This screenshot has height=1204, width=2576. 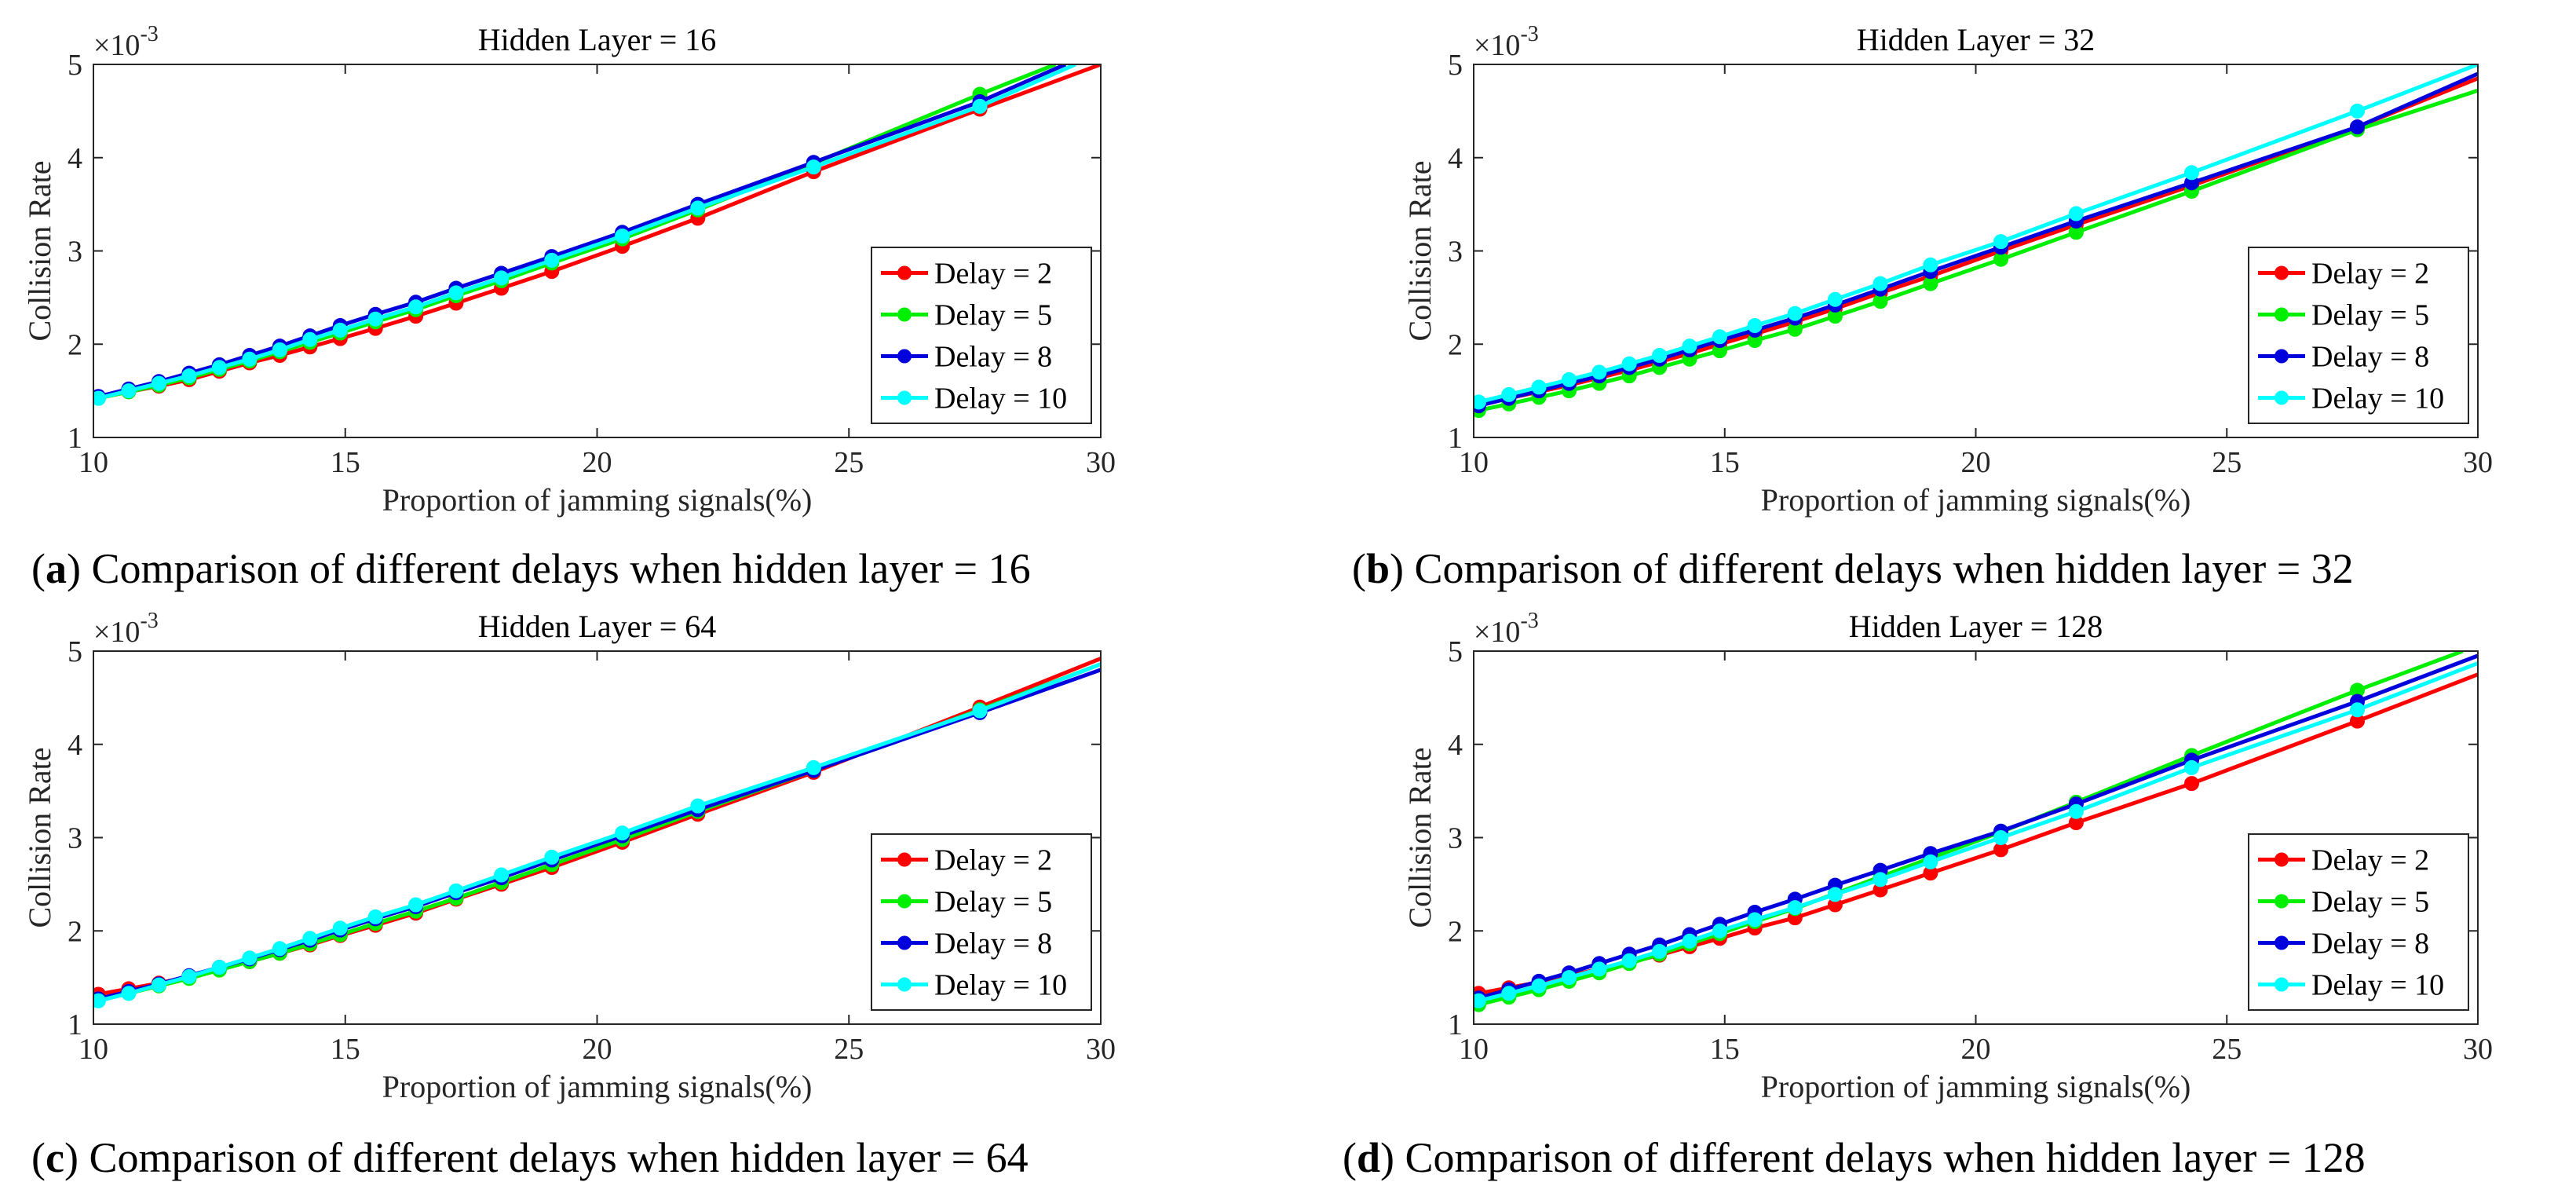 I want to click on x-tick-label: 20, so click(x=597, y=1049).